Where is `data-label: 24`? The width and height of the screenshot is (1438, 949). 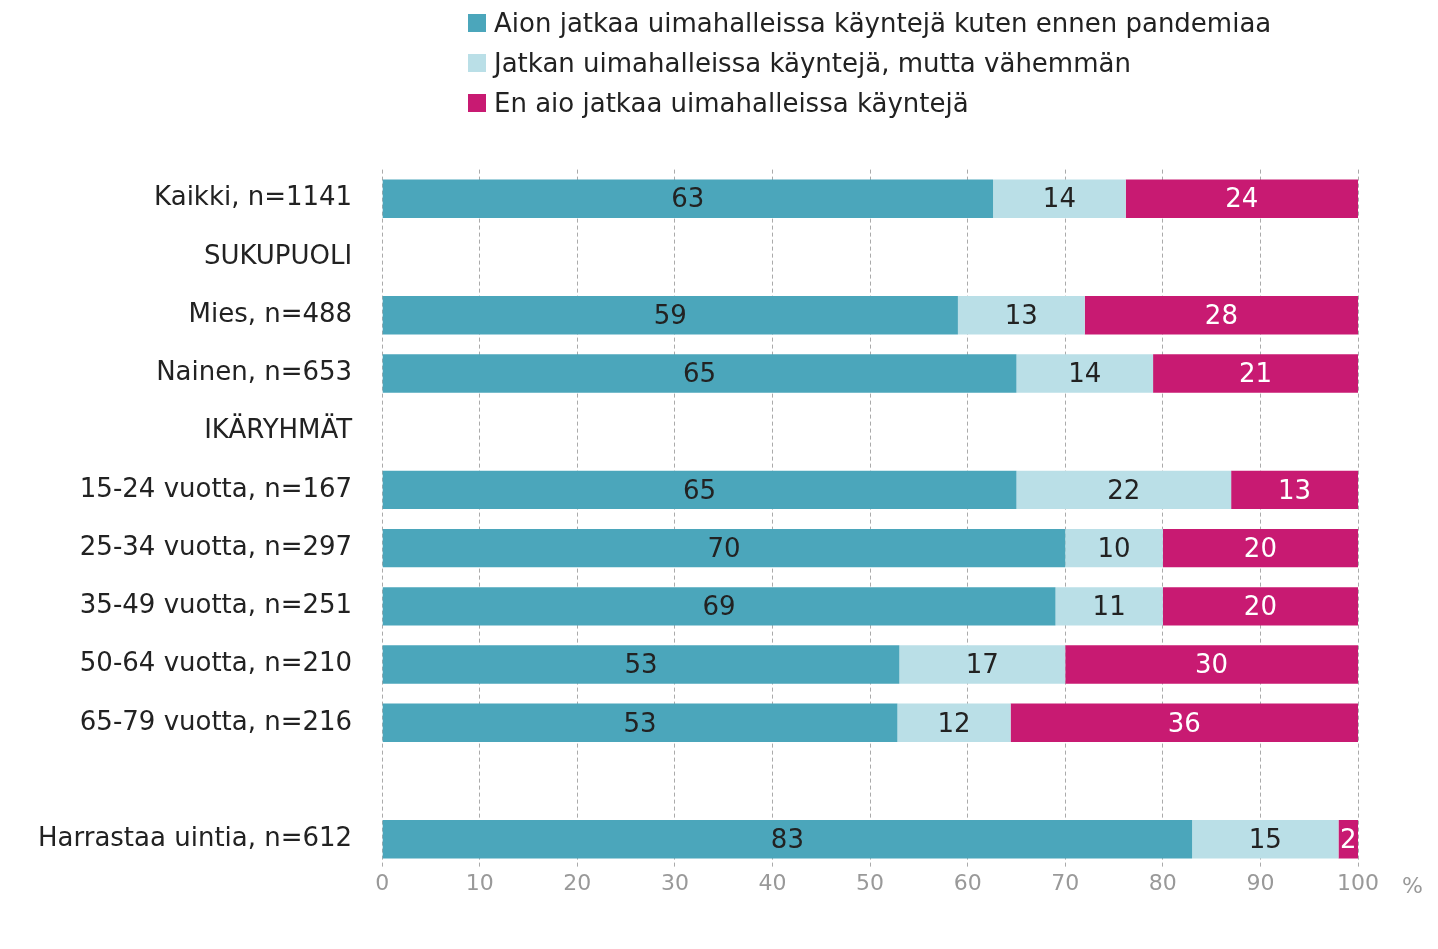 data-label: 24 is located at coordinates (1242, 198).